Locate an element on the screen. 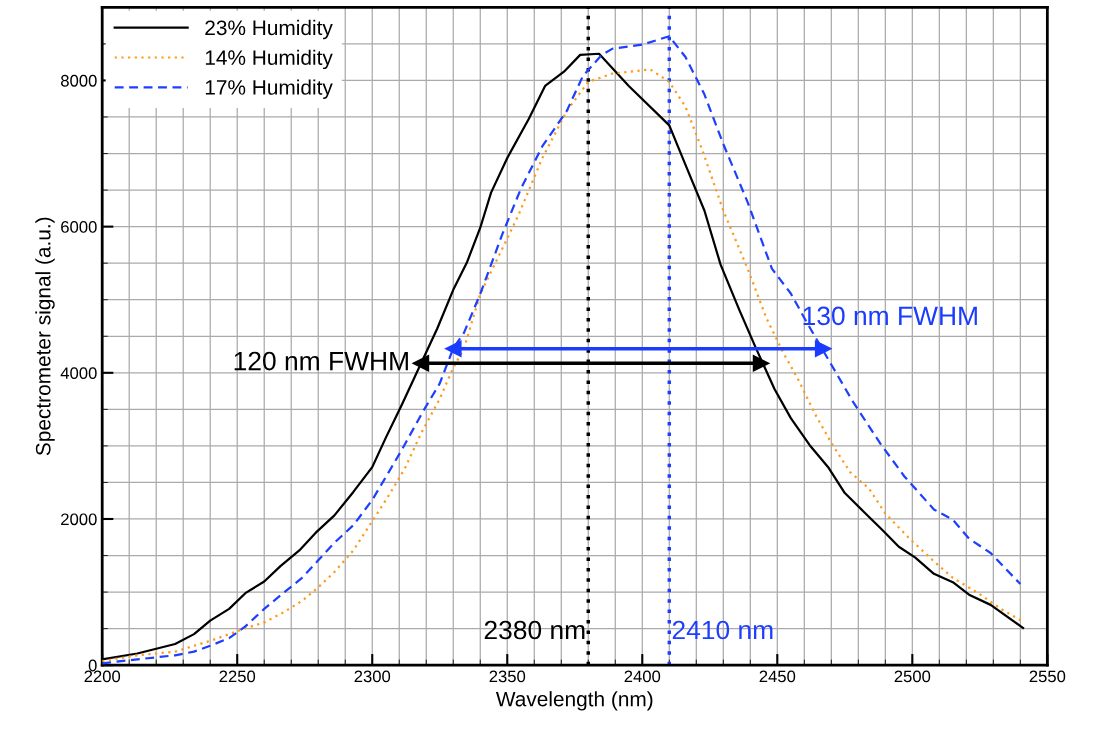 This screenshot has width=1099, height=735. annotation: 130 nm FWHM is located at coordinates (890, 316).